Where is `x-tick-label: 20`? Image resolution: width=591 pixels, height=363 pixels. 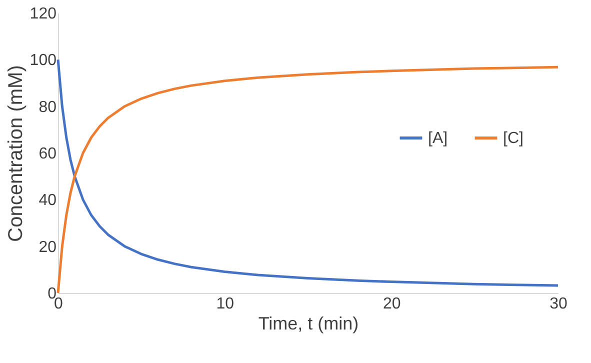
x-tick-label: 20 is located at coordinates (391, 304).